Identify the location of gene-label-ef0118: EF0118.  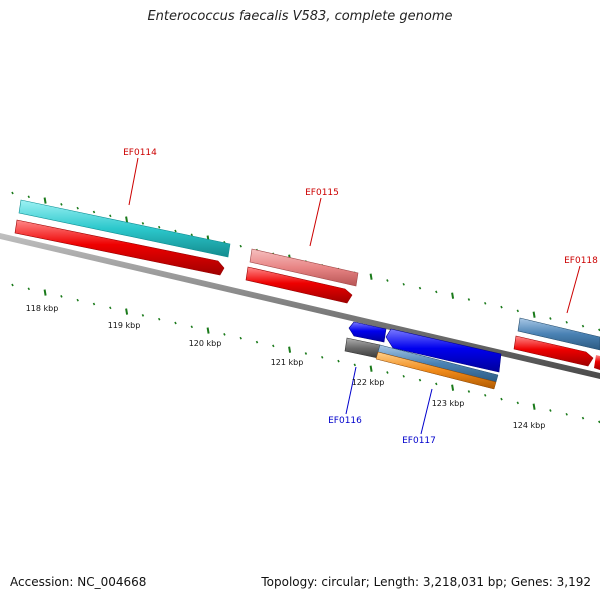
(581, 261).